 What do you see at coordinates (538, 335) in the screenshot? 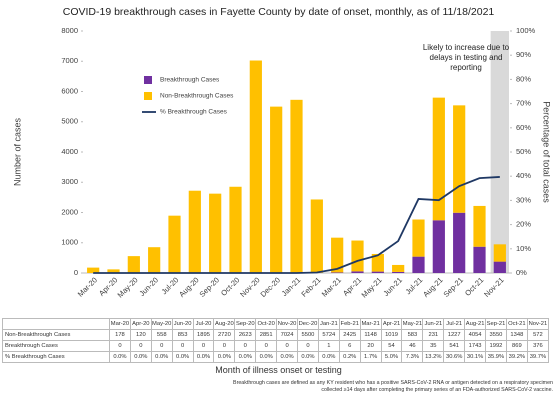
I see `table-cell: 572` at bounding box center [538, 335].